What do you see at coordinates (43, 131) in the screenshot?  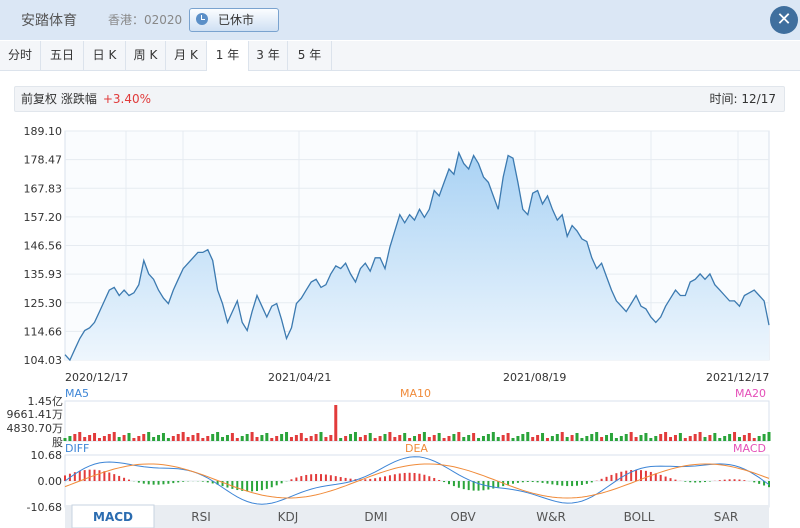 I see `price-tick-label: 189.10` at bounding box center [43, 131].